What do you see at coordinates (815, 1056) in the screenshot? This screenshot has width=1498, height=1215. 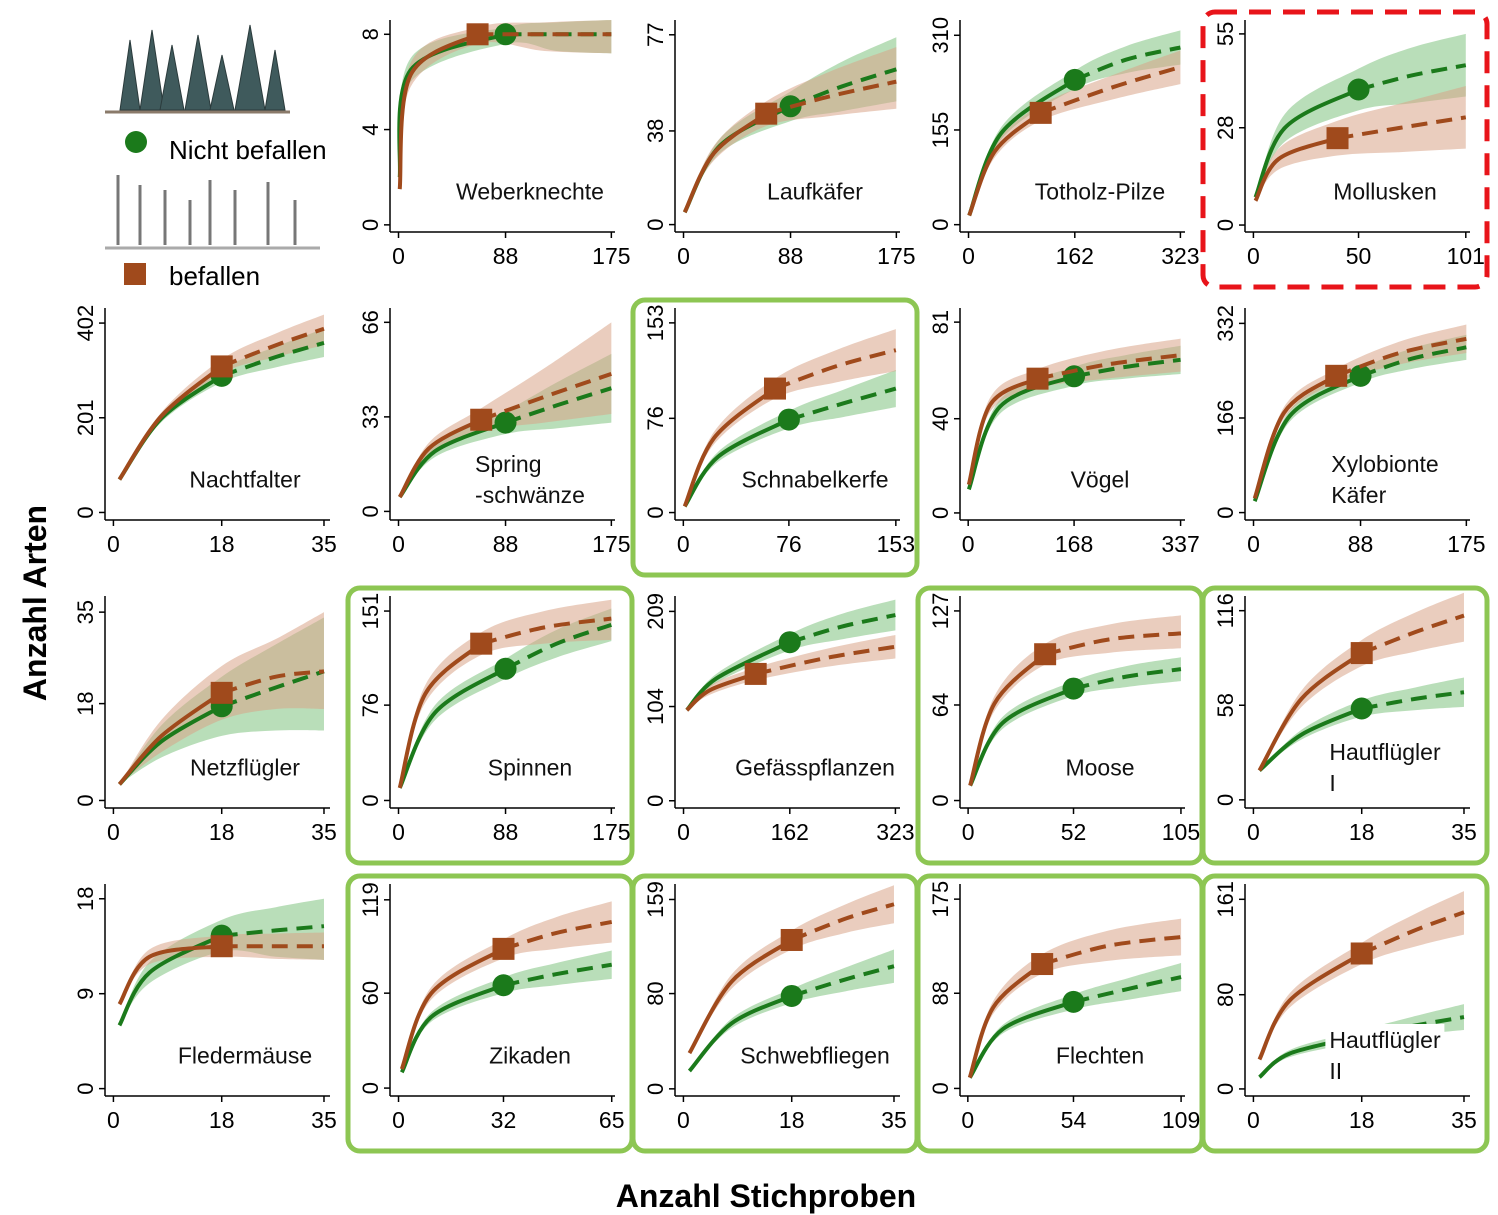 I see `panel-title: Schwebfliegen` at bounding box center [815, 1056].